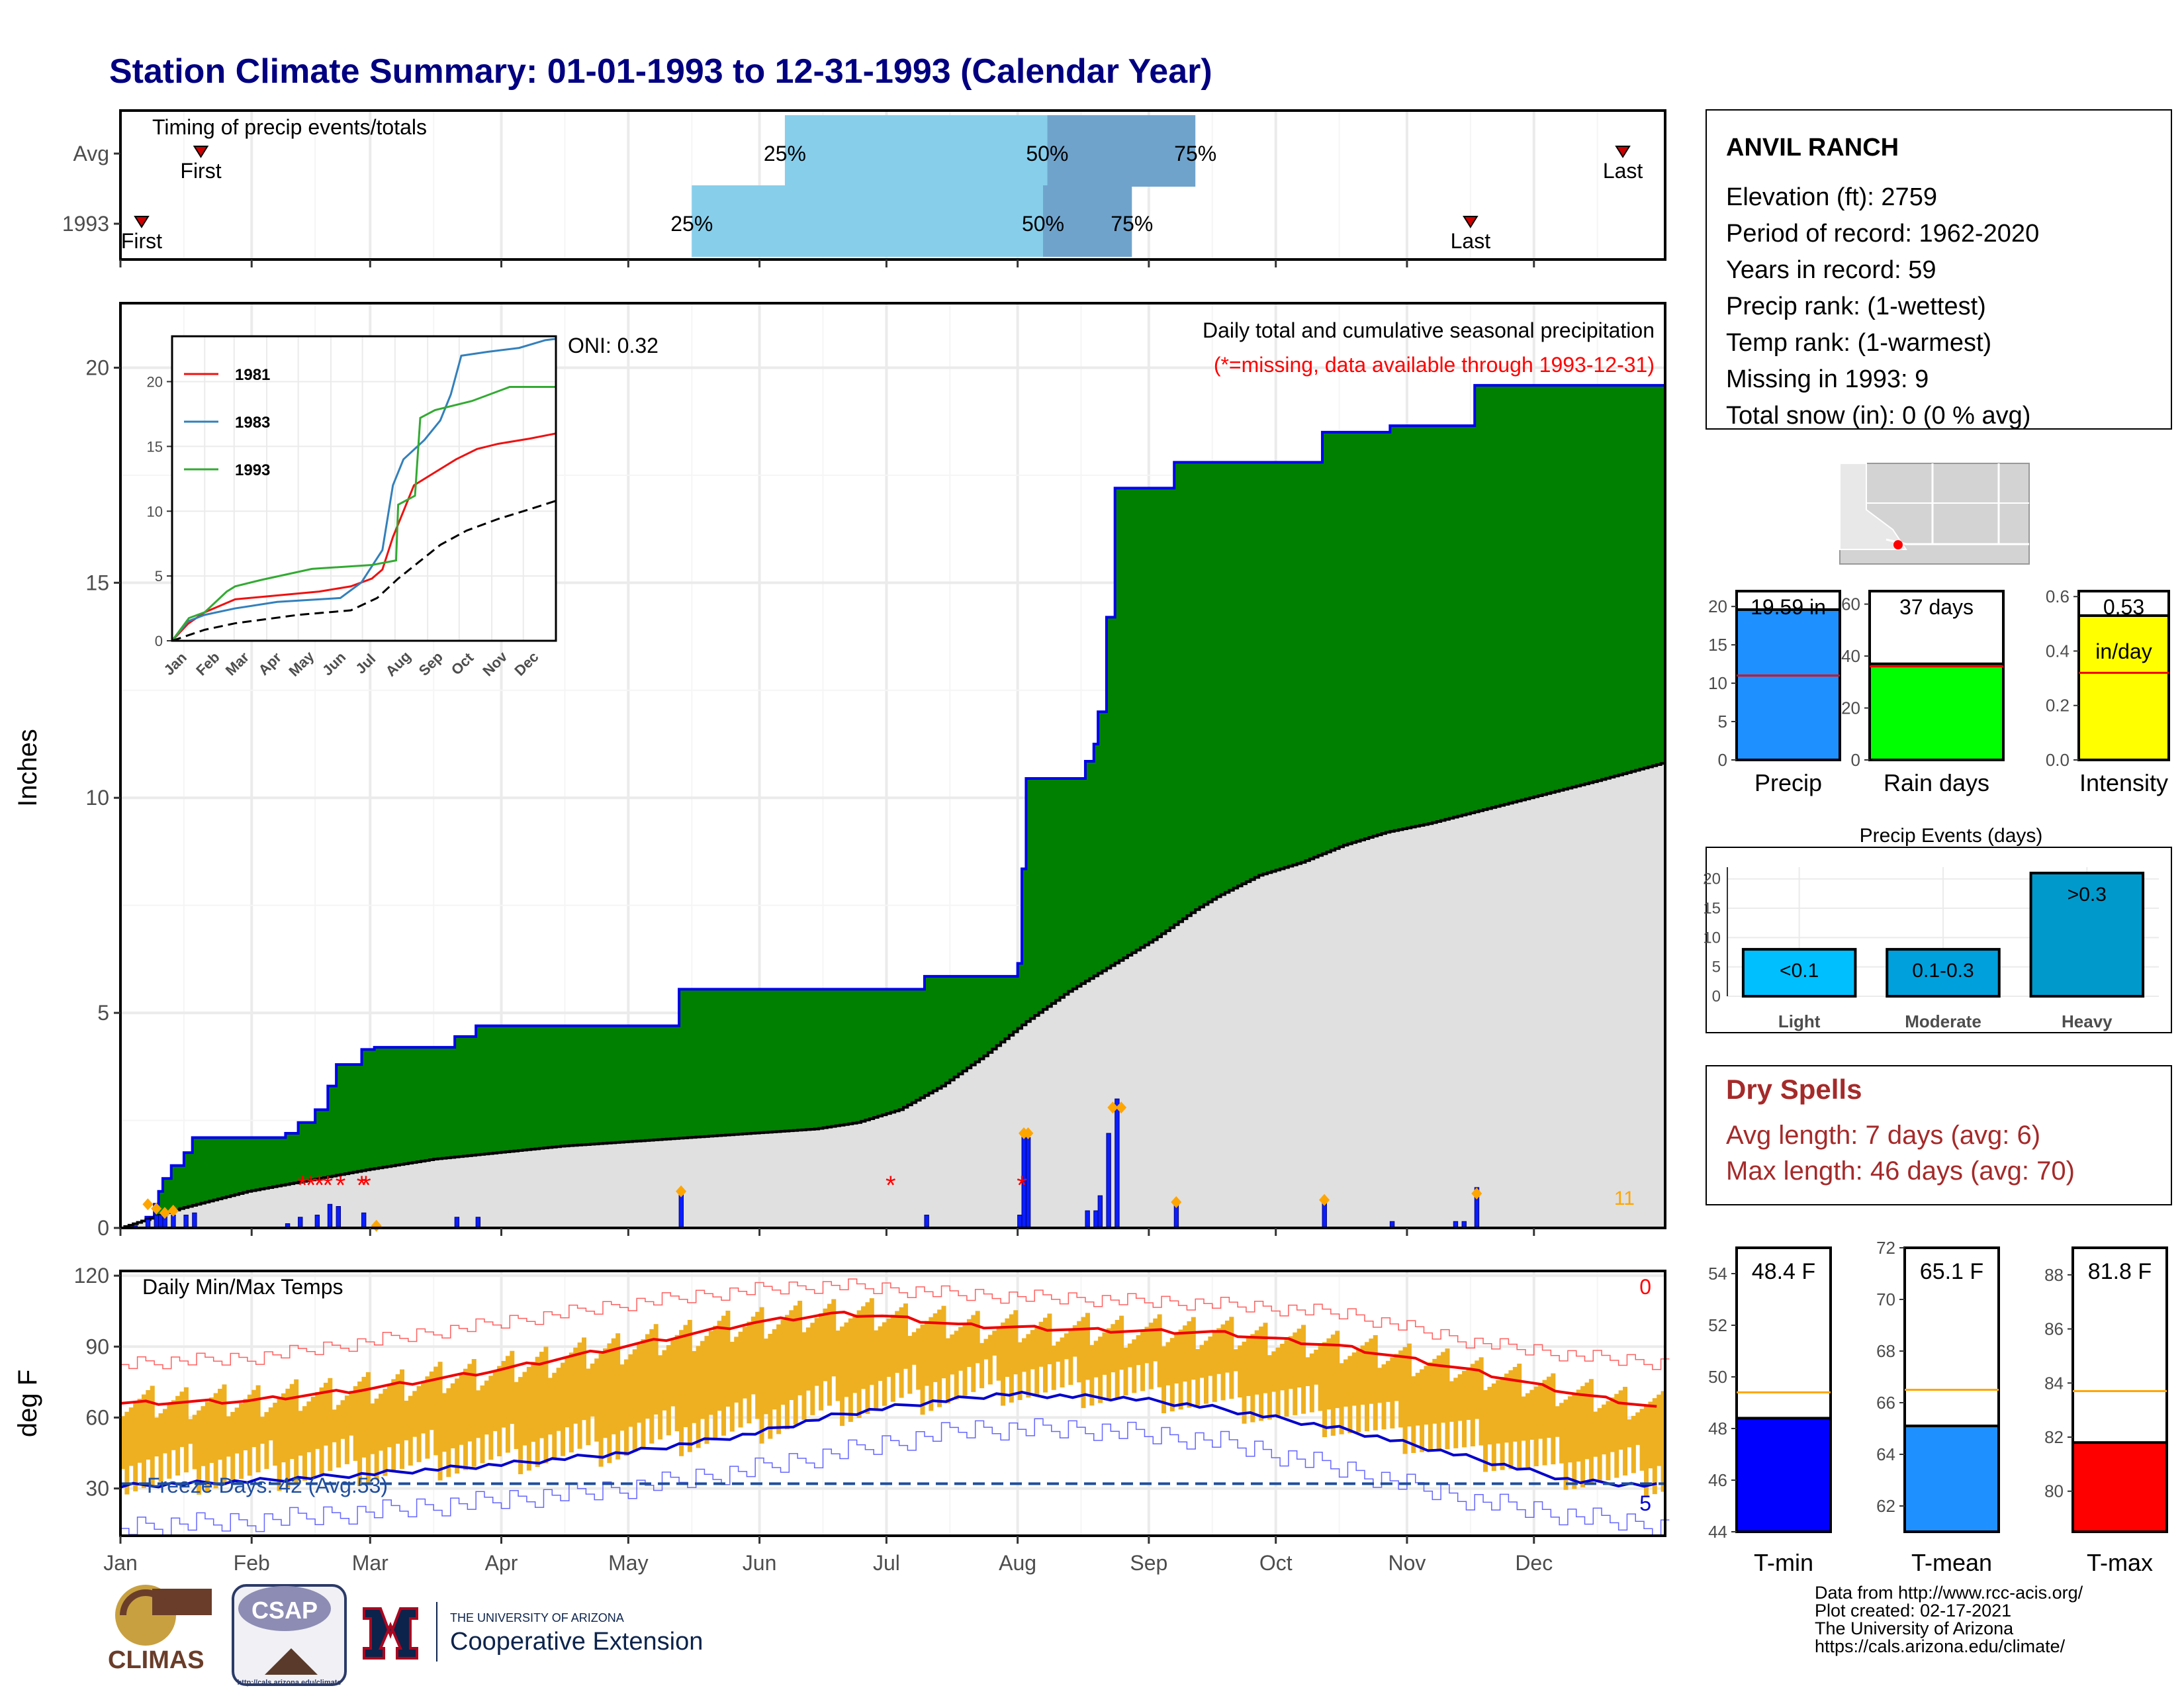 The height and width of the screenshot is (1688, 2184). Describe the element at coordinates (1718, 1377) in the screenshot. I see `mini-y-tick-label: 50` at that location.